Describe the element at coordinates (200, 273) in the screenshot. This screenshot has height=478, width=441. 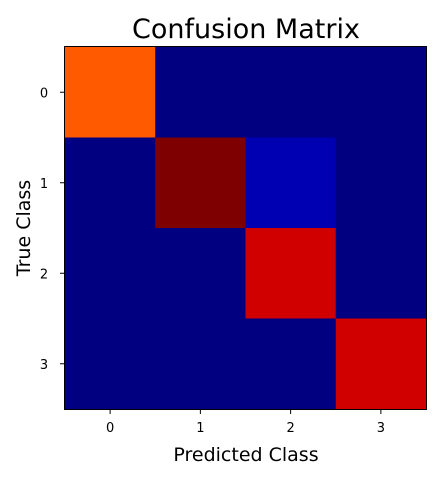
I see `heatmap-cell-r2-c1` at that location.